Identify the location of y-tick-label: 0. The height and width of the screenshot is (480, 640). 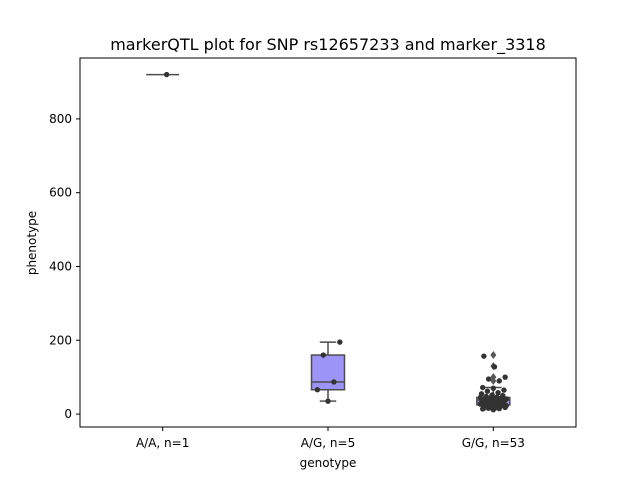
(68, 414).